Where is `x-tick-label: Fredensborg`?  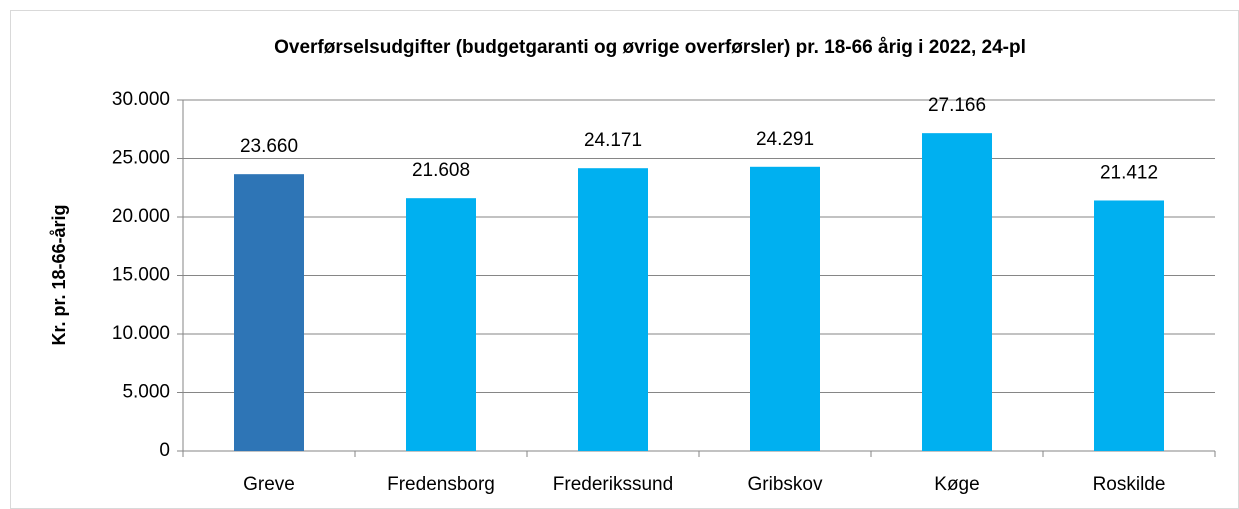 x-tick-label: Fredensborg is located at coordinates (441, 484).